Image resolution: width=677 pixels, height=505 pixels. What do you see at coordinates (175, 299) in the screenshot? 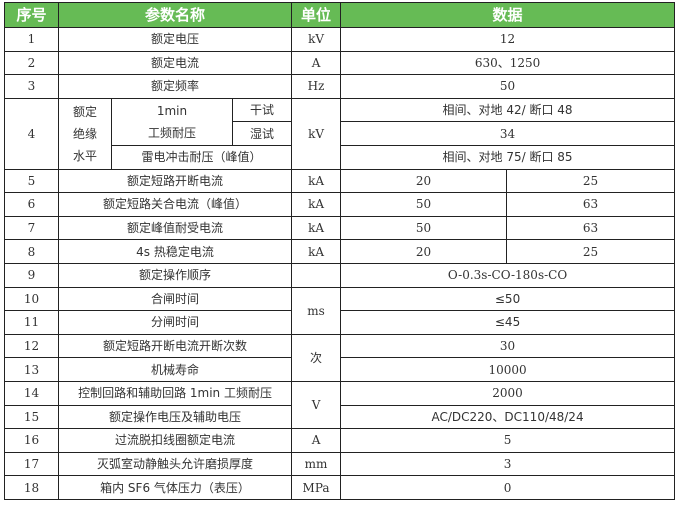
I see `row-name: 合闸时间` at bounding box center [175, 299].